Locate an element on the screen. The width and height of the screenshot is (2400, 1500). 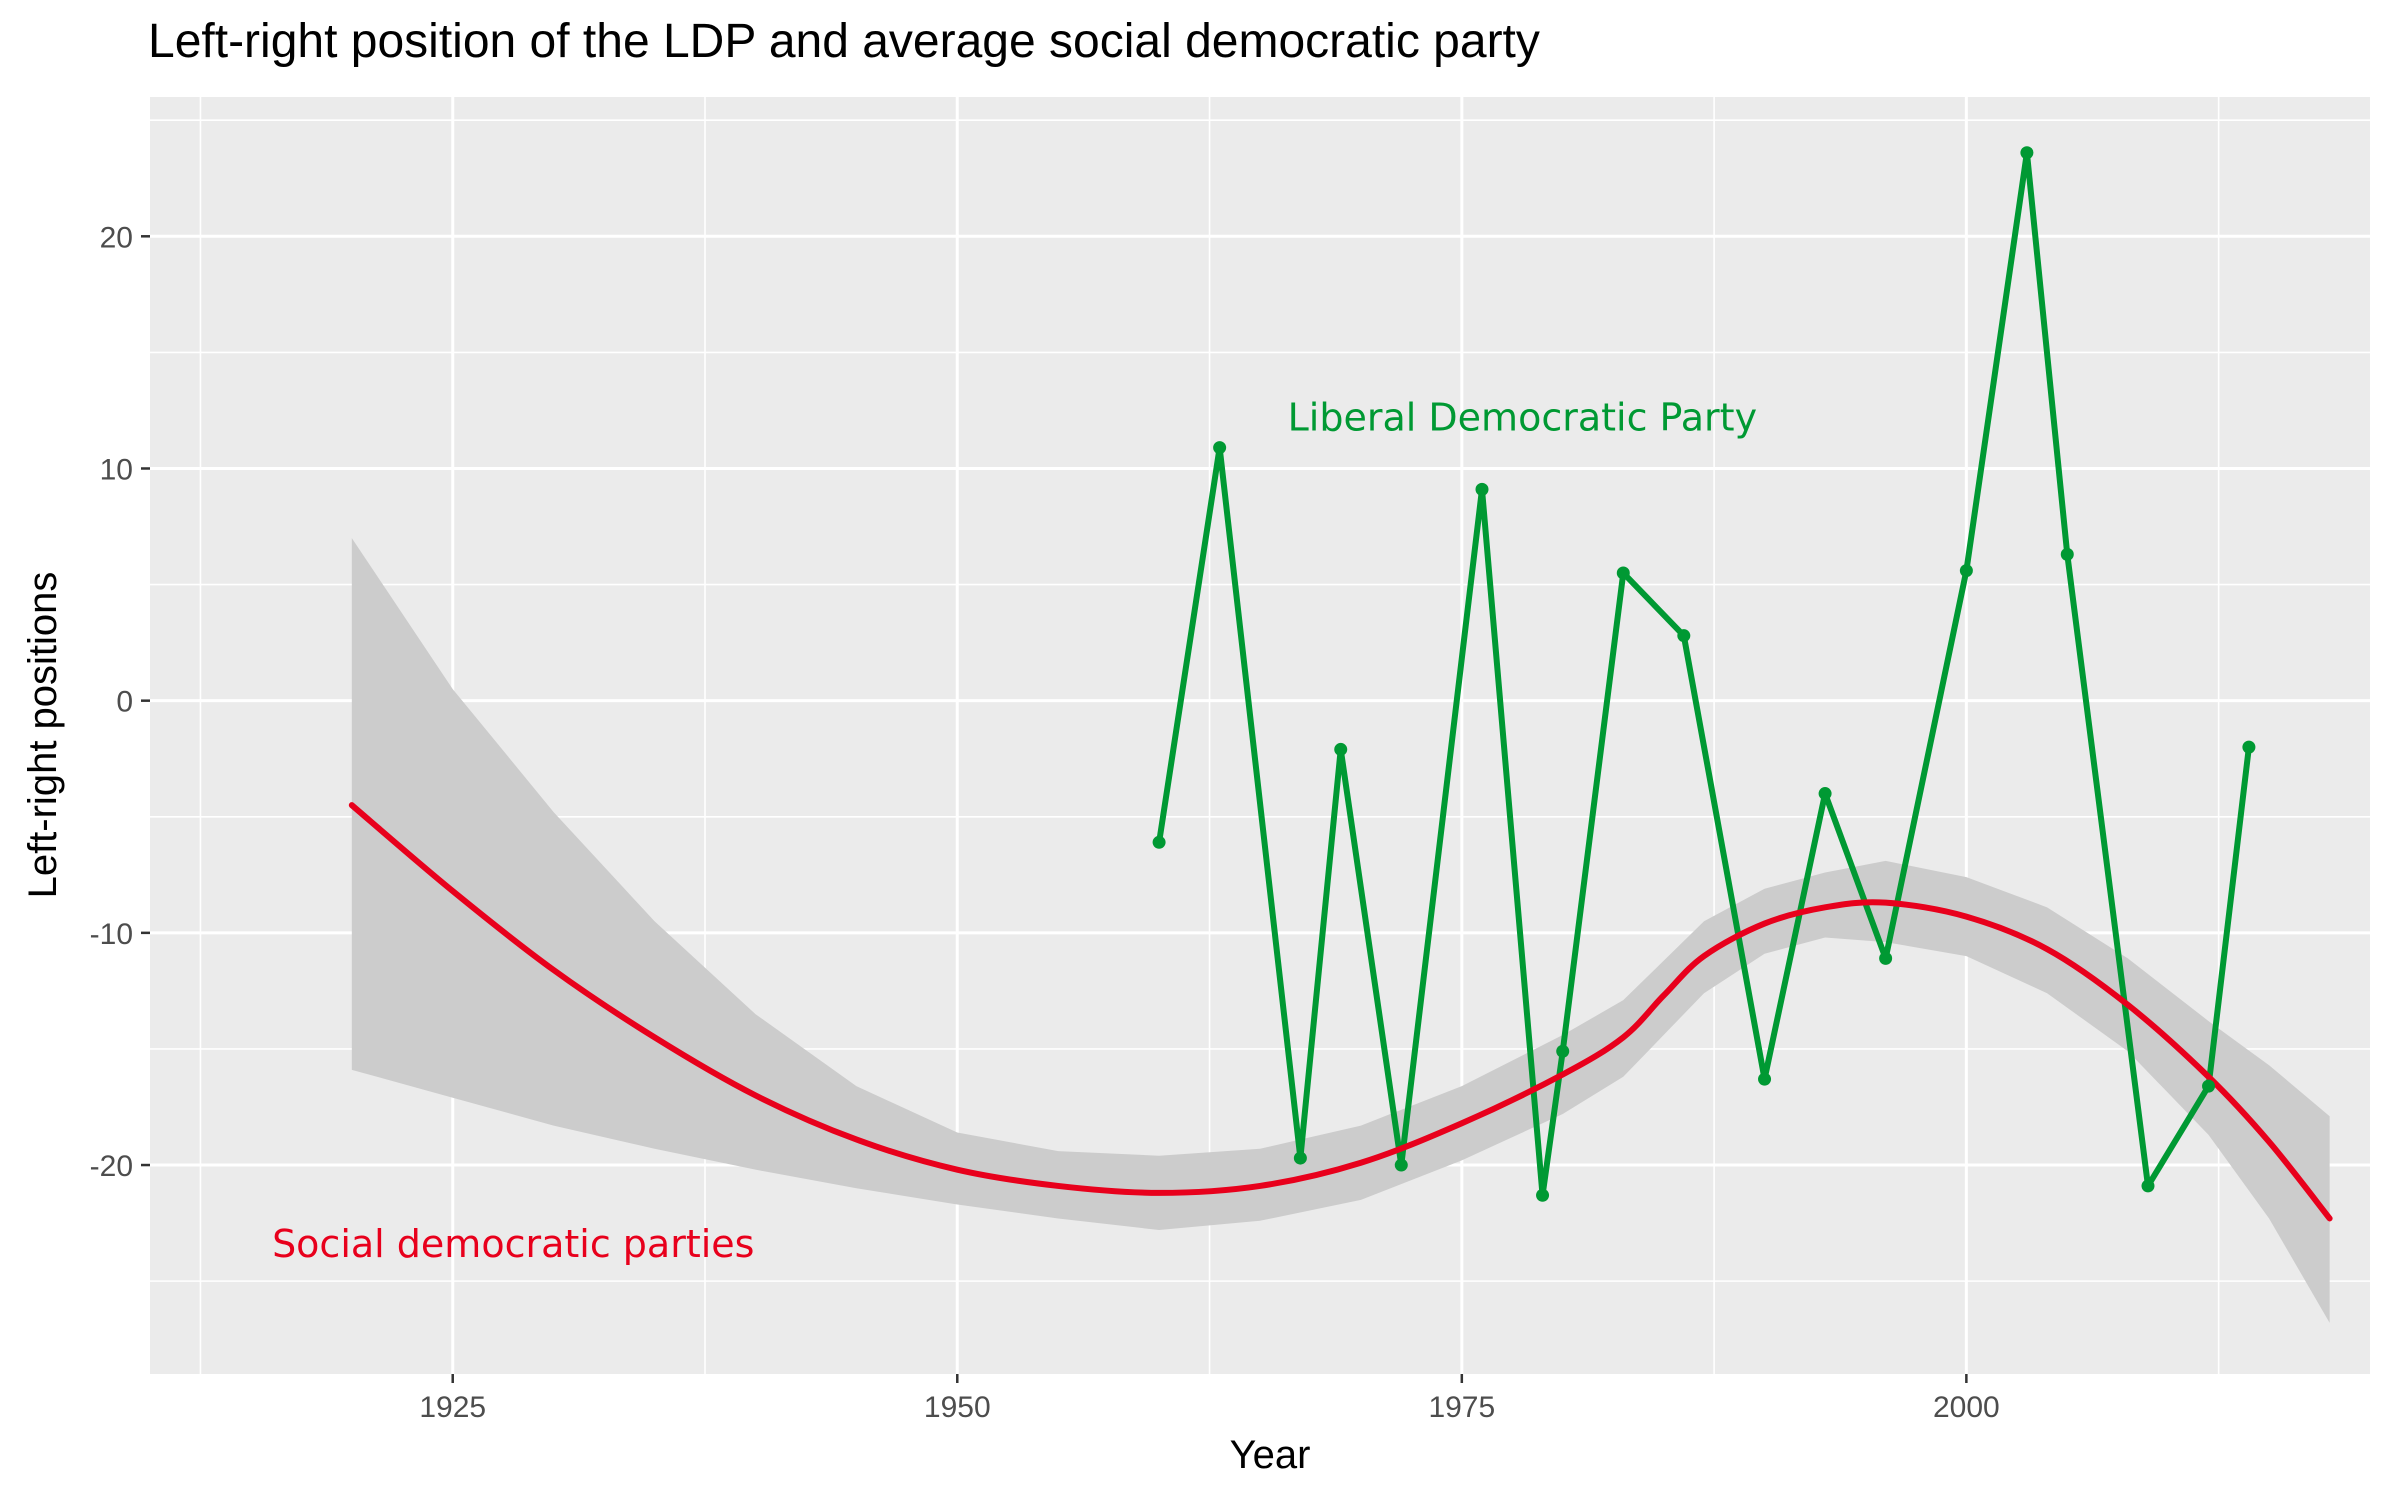
y-tick-label: -10 is located at coordinates (111, 934).